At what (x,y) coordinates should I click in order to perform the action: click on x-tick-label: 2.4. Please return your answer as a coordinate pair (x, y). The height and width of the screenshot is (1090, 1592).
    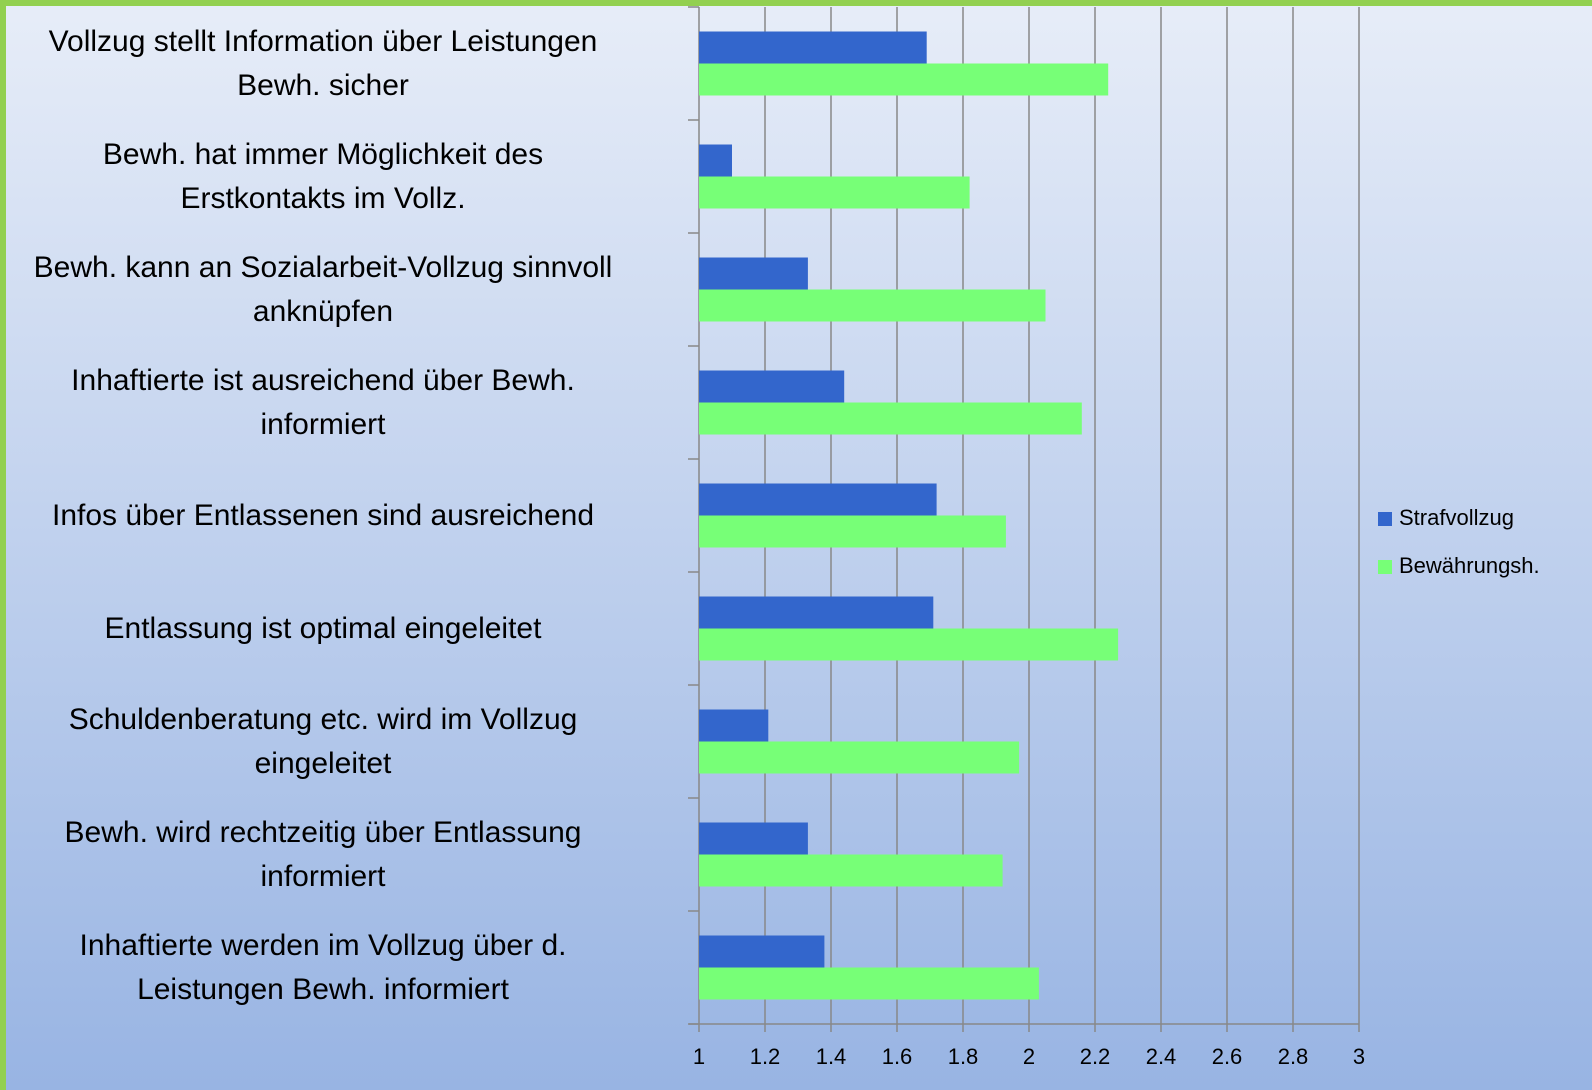
    Looking at the image, I should click on (1161, 1056).